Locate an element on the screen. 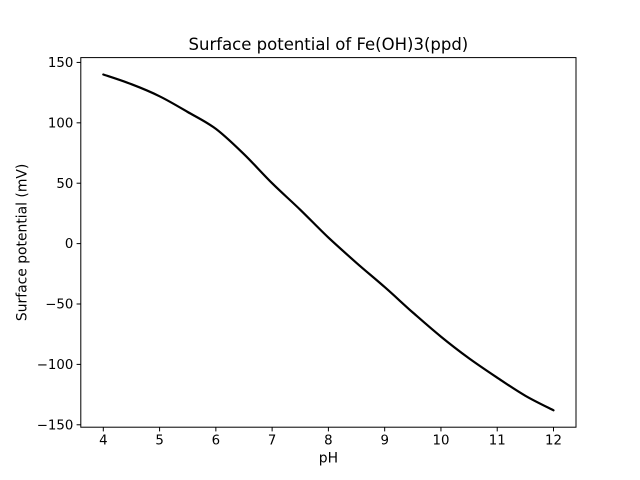 The width and height of the screenshot is (640, 480). x-tick-label: 6 is located at coordinates (216, 441).